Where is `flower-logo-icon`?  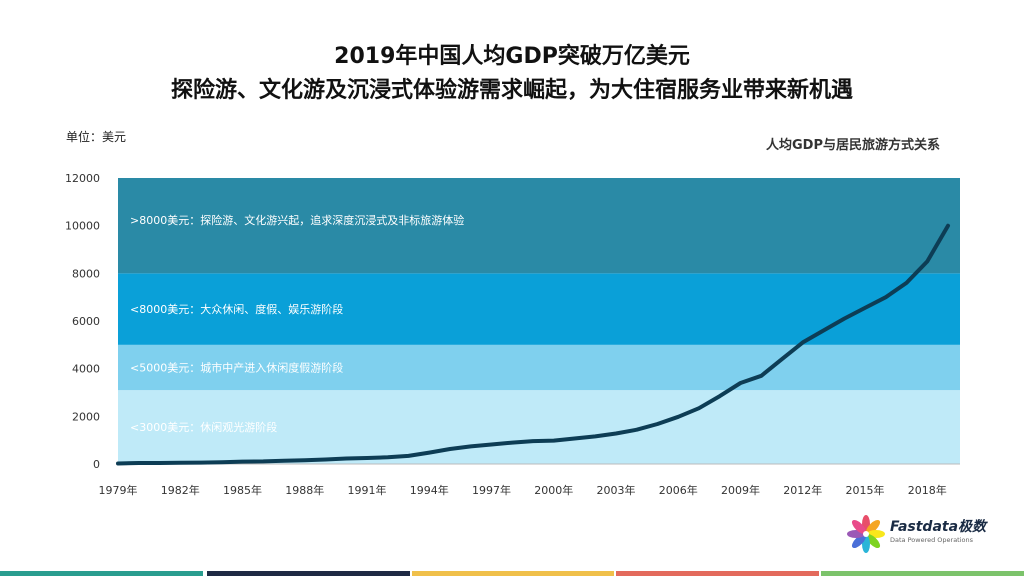 flower-logo-icon is located at coordinates (866, 534).